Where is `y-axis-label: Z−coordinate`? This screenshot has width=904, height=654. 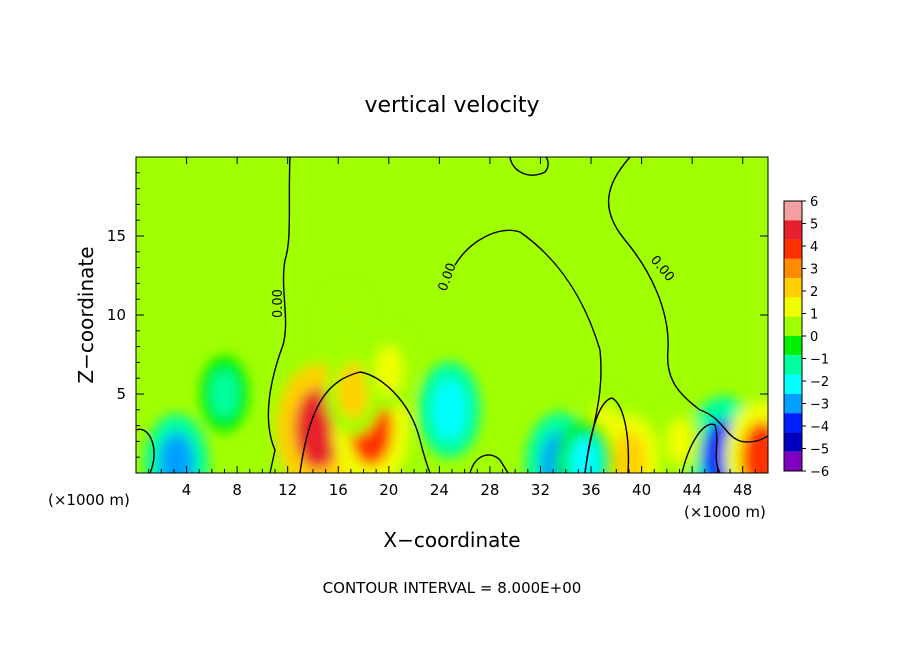
y-axis-label: Z−coordinate is located at coordinates (86, 314).